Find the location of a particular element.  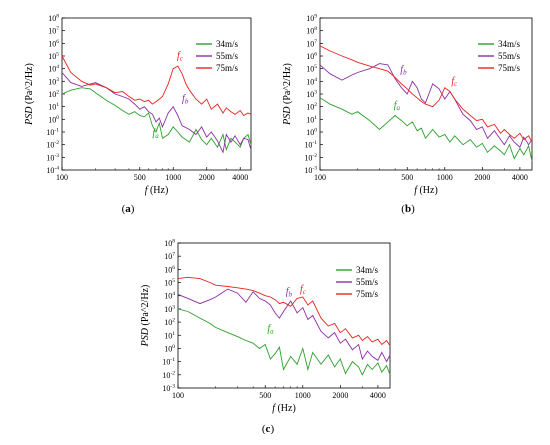

chart-caption: (a) is located at coordinates (128, 209).